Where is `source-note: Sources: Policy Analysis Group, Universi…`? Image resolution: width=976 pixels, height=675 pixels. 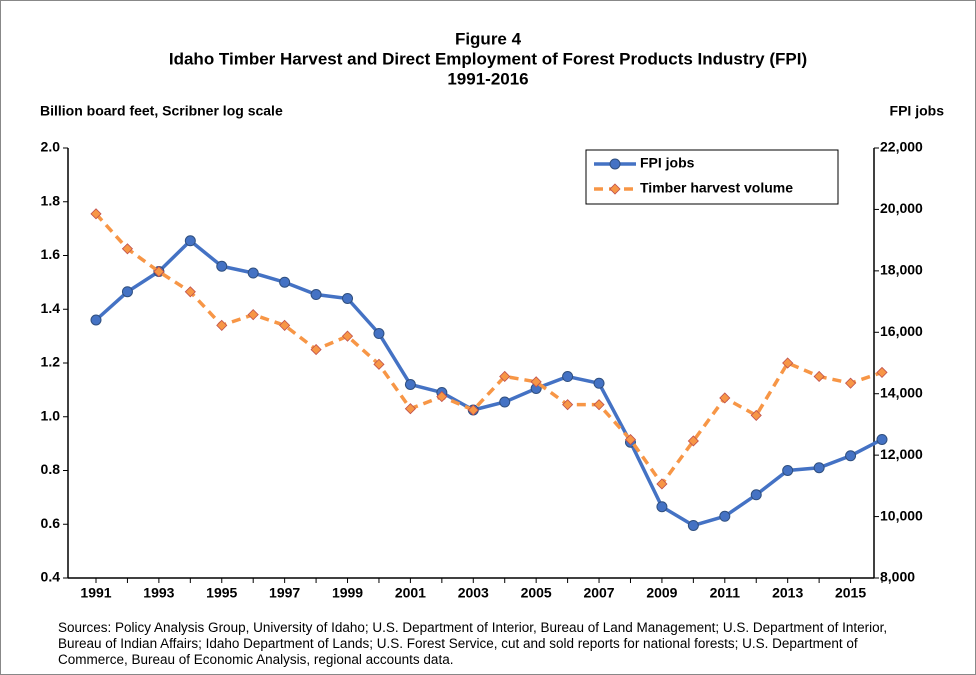
source-note: Sources: Policy Analysis Group, Universi… is located at coordinates (473, 643).